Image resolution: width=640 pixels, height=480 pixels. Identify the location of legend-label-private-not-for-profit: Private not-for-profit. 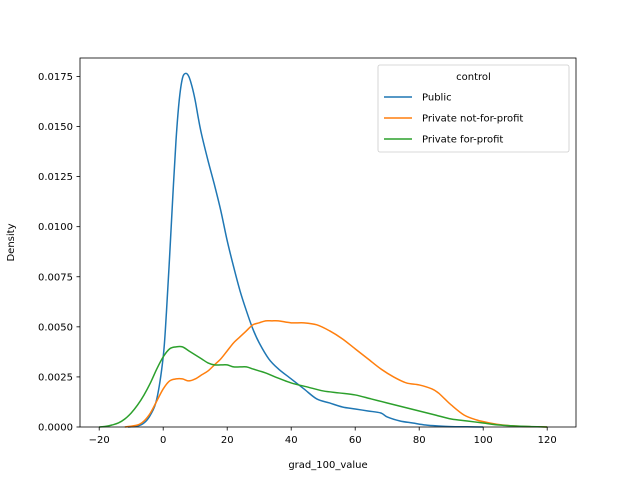
(472, 119).